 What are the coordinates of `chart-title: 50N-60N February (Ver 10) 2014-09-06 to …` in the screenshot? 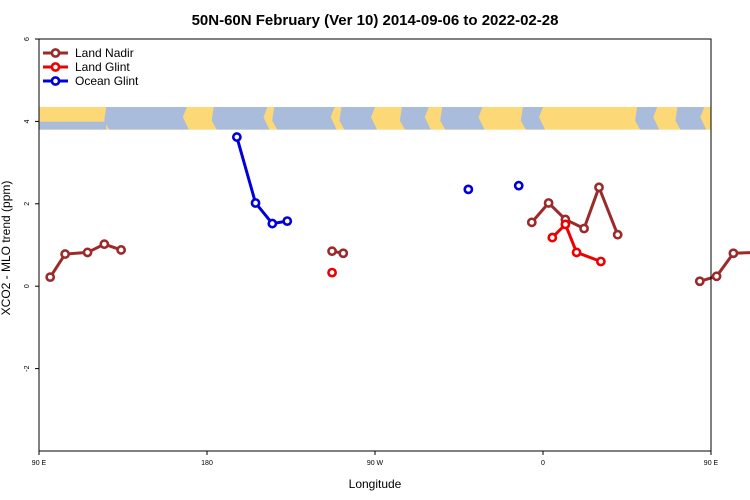 It's located at (375, 20).